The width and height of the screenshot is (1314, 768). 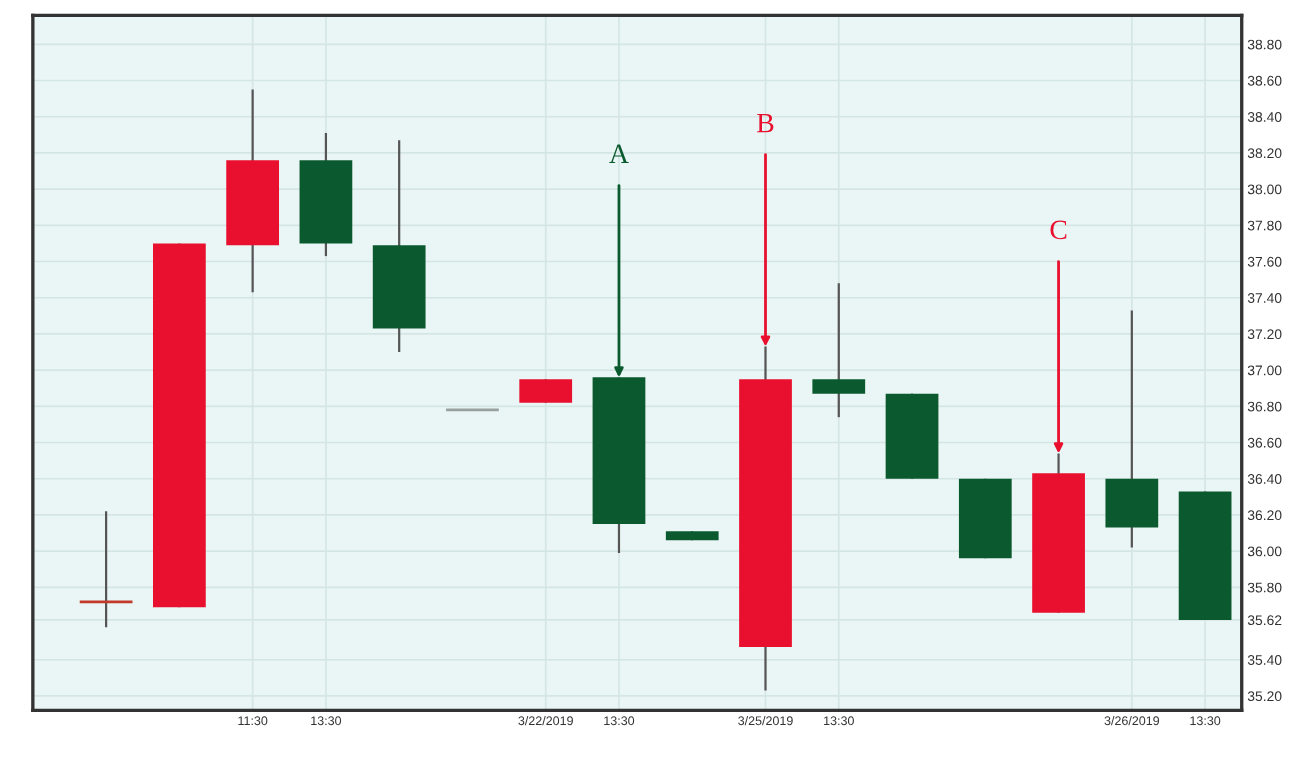 I want to click on annotation: B, so click(x=765, y=123).